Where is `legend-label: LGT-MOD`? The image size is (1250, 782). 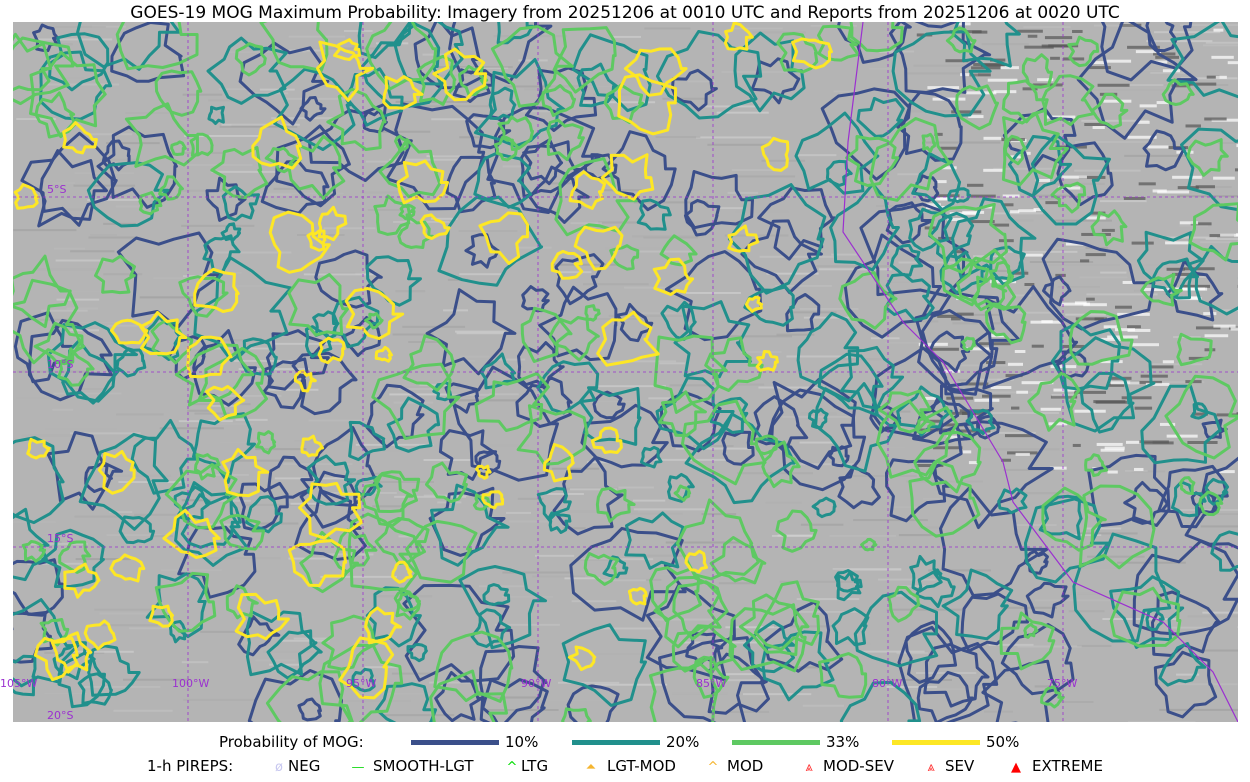 legend-label: LGT-MOD is located at coordinates (641, 766).